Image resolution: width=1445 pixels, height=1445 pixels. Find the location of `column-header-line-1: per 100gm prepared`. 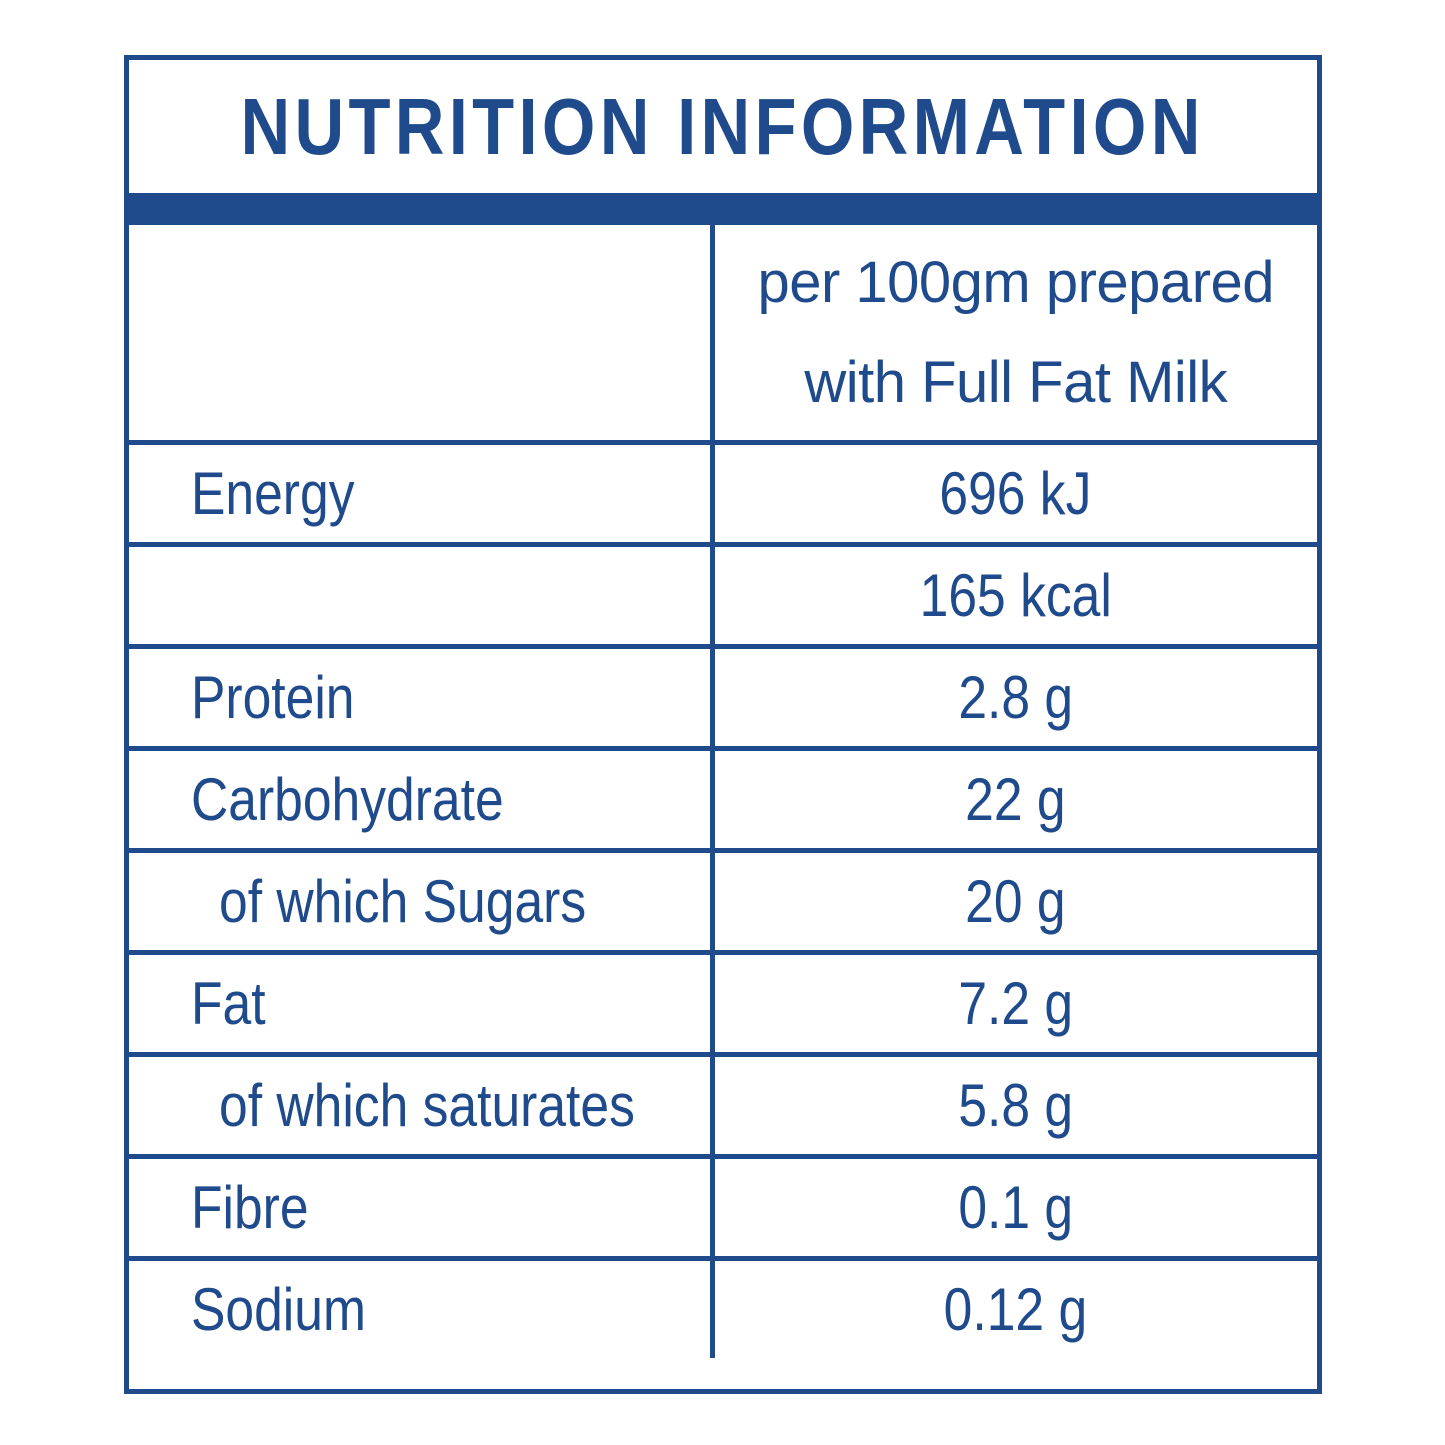

column-header-line-1: per 100gm prepared is located at coordinates (1016, 282).